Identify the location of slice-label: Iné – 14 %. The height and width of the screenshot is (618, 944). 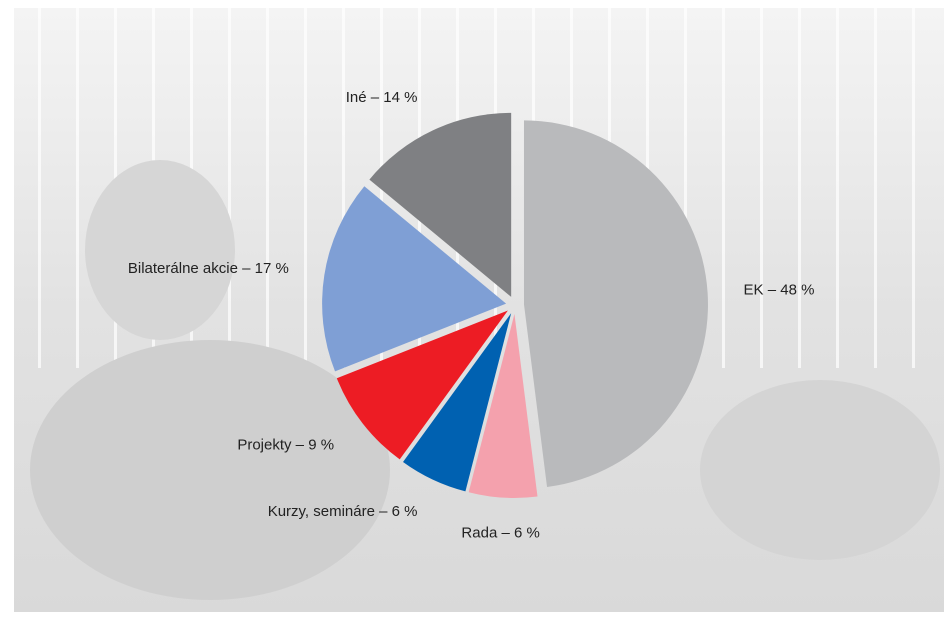
(382, 97).